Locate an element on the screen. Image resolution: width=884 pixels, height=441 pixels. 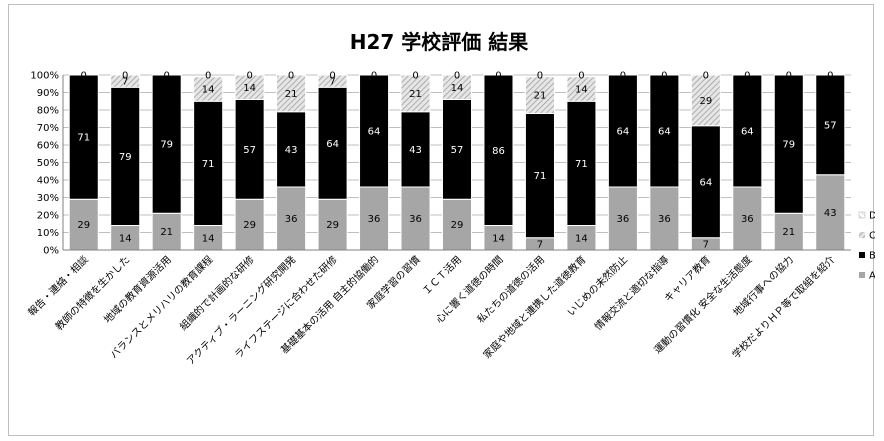
data-label-B: 86 is located at coordinates (498, 151).